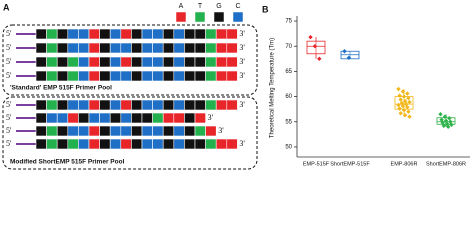 The height and width of the screenshot is (240, 474). Describe the element at coordinates (273, 88) in the screenshot. I see `y-axis-title: Theoretical Melting Temperature (Tm)` at that location.